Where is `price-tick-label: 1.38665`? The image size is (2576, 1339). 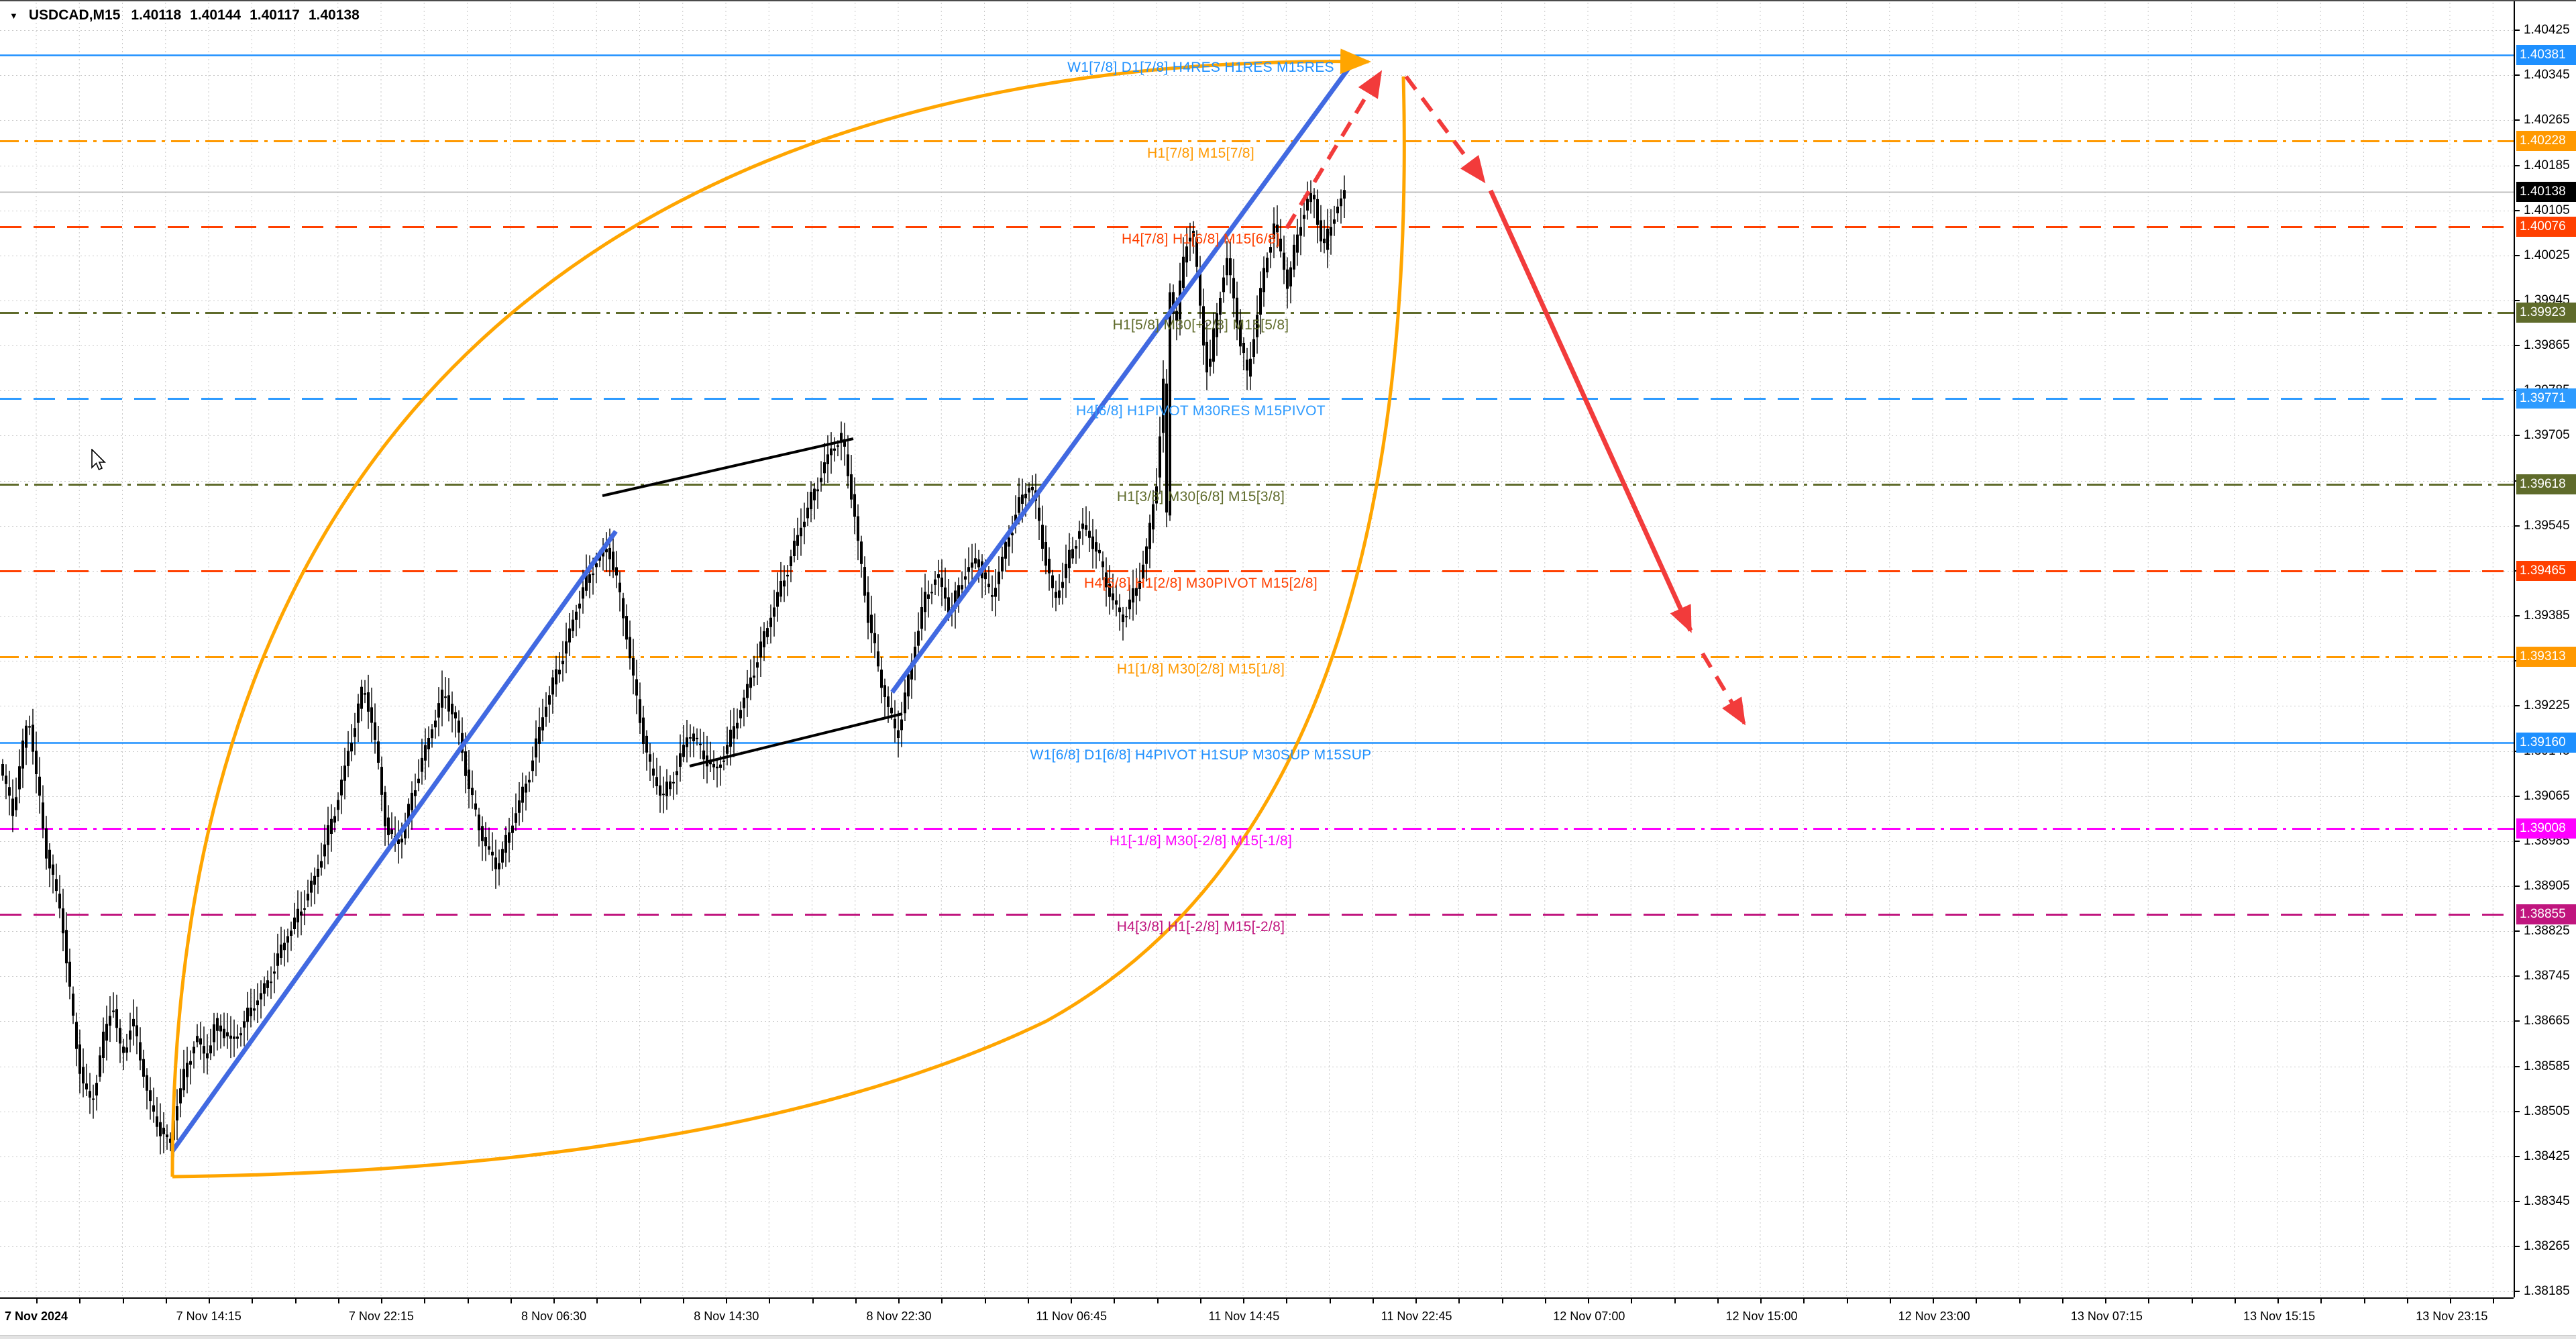
price-tick-label: 1.38665 is located at coordinates (2547, 1021).